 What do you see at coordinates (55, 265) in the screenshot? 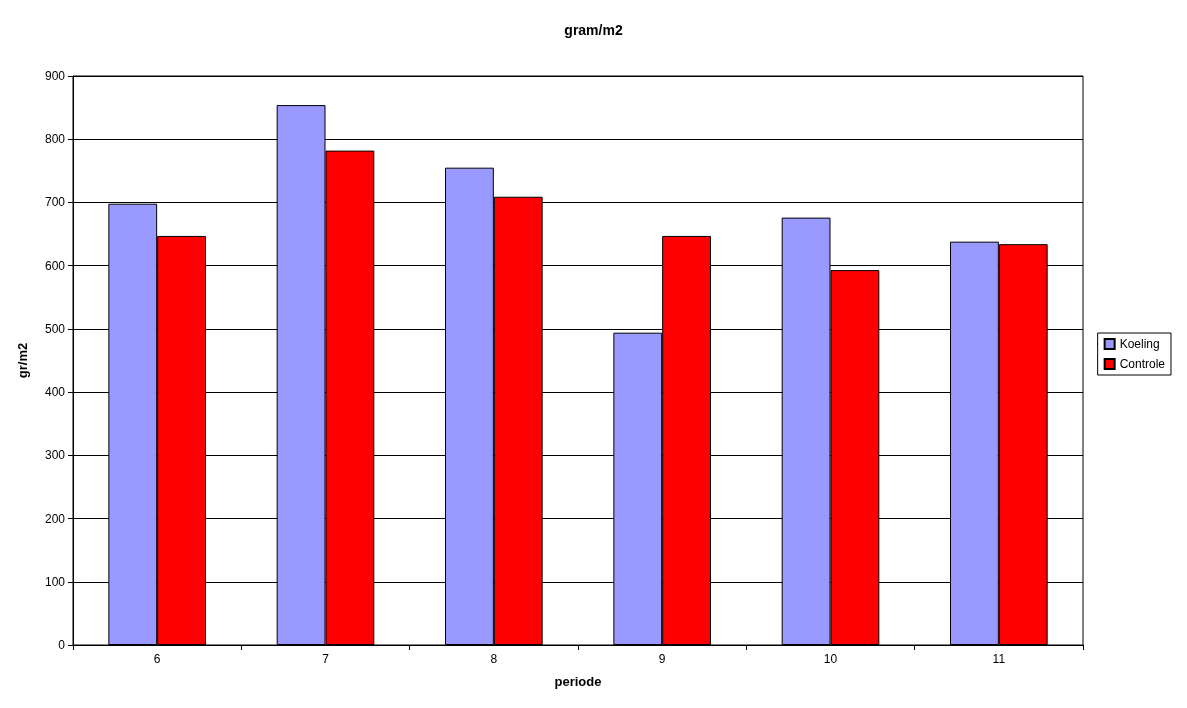
I see `y-tick-label: 600` at bounding box center [55, 265].